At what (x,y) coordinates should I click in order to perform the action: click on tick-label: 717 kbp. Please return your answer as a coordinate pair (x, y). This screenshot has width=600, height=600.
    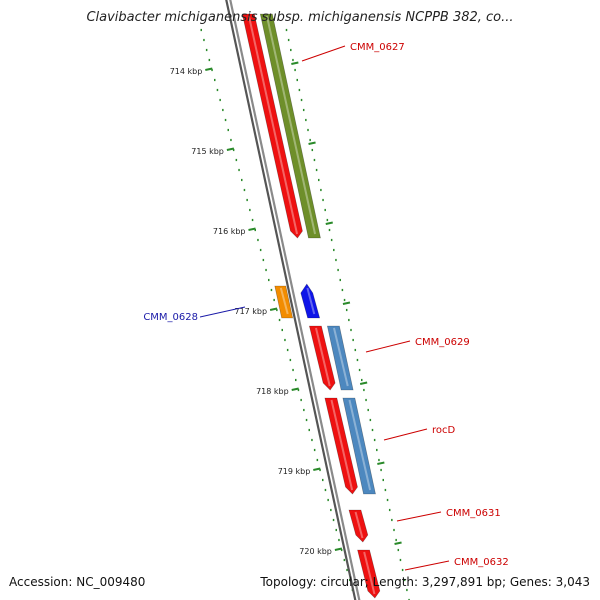
    Looking at the image, I should click on (250, 311).